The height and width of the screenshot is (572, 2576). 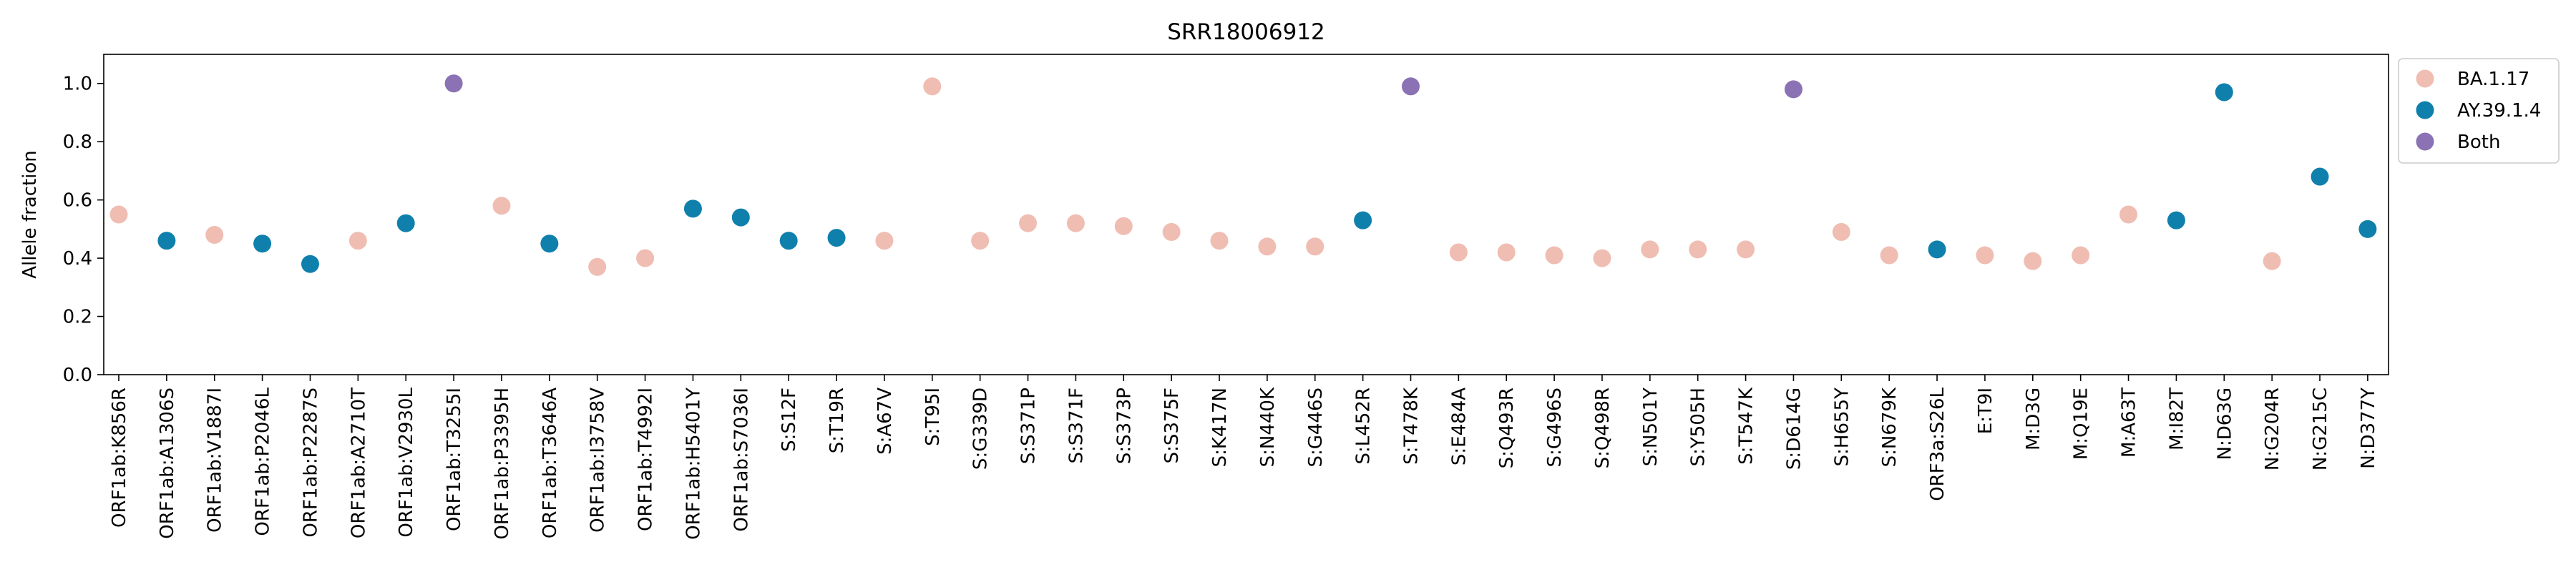 I want to click on x-tick-label: S:K417N, so click(x=1220, y=427).